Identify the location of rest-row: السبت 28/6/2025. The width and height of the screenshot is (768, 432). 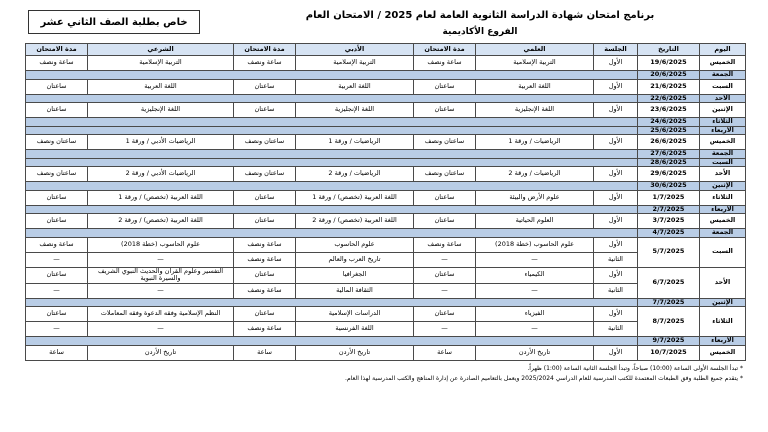
(385, 162).